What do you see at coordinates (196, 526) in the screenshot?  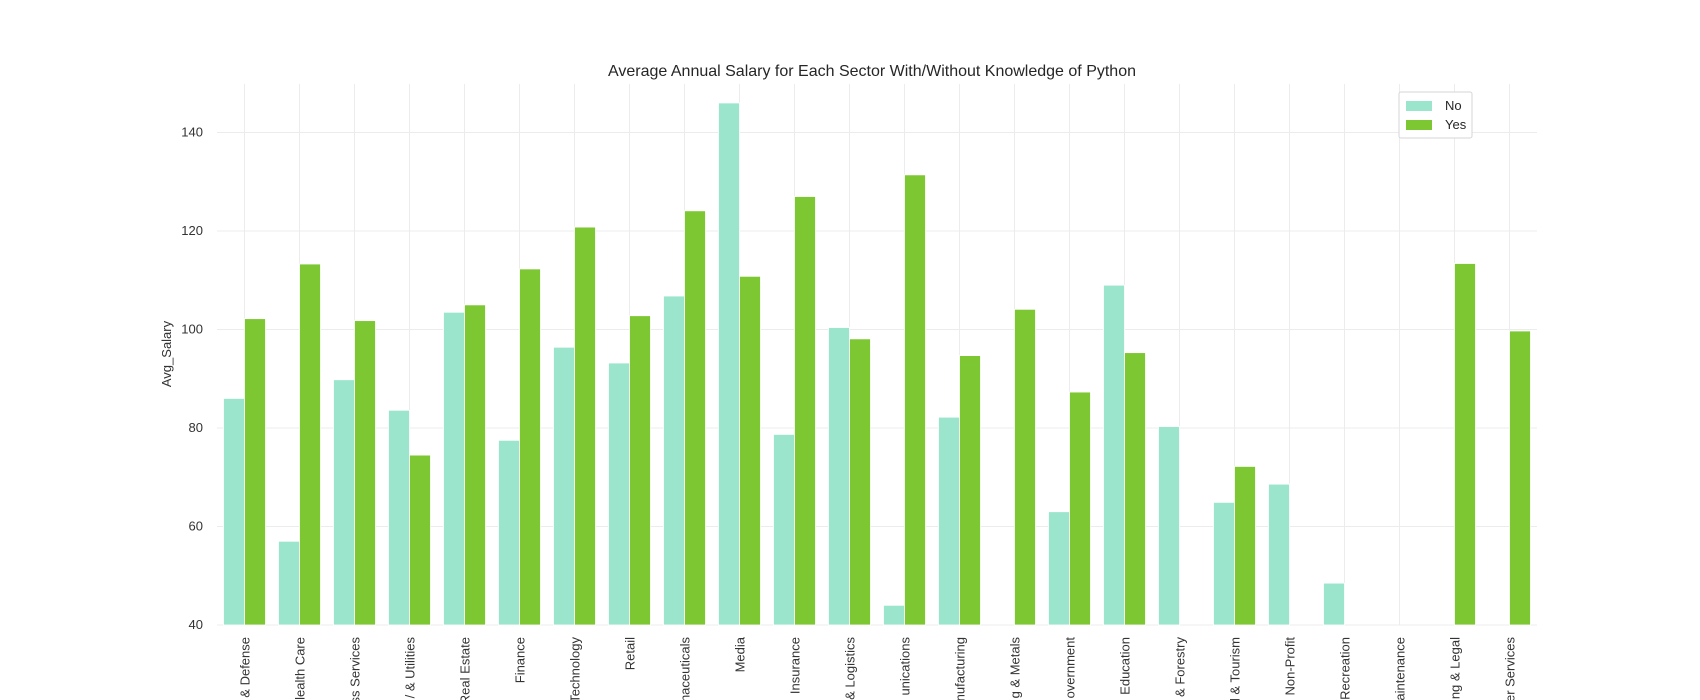 I see `y-tick-label: 60` at bounding box center [196, 526].